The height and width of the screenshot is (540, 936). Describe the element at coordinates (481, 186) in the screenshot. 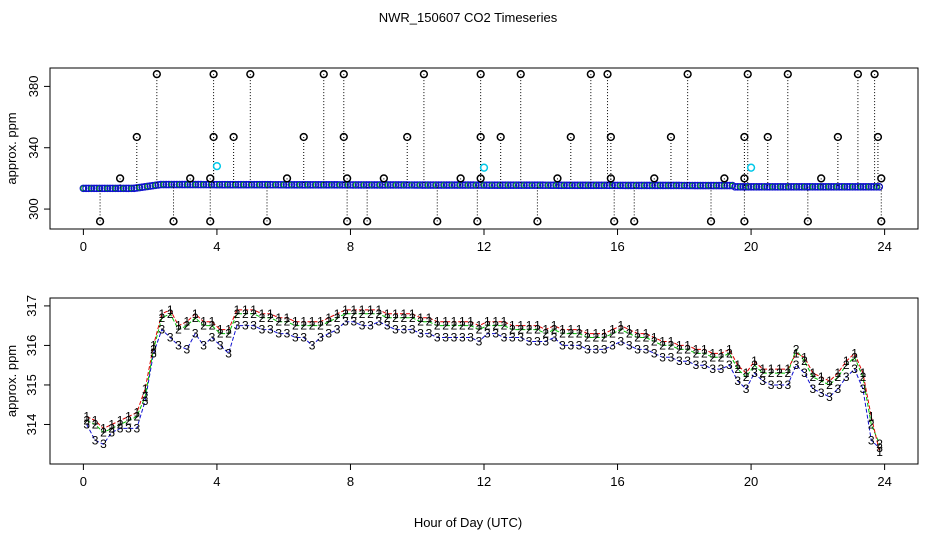

I see `baseline-points` at that location.